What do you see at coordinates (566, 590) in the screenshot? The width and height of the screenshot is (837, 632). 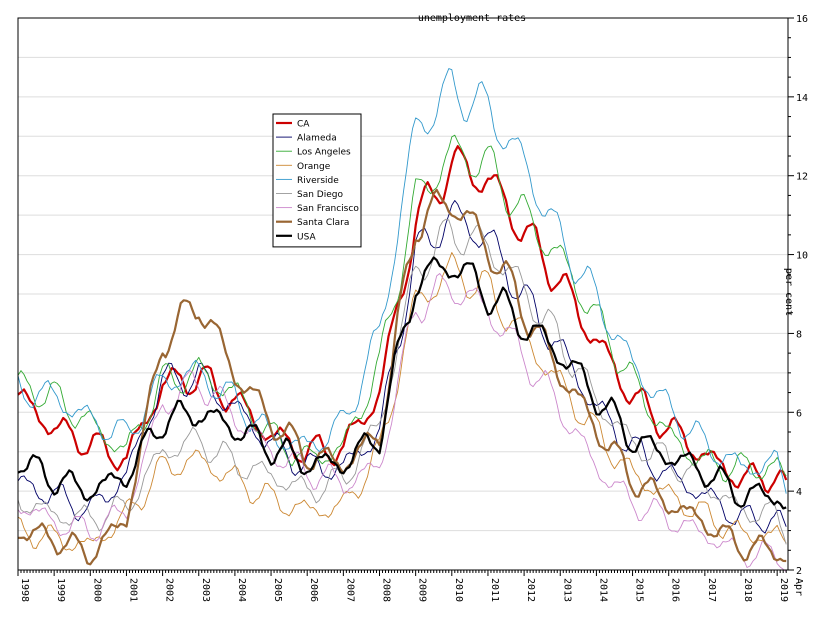 I see `x-tick-label: 2013` at bounding box center [566, 590].